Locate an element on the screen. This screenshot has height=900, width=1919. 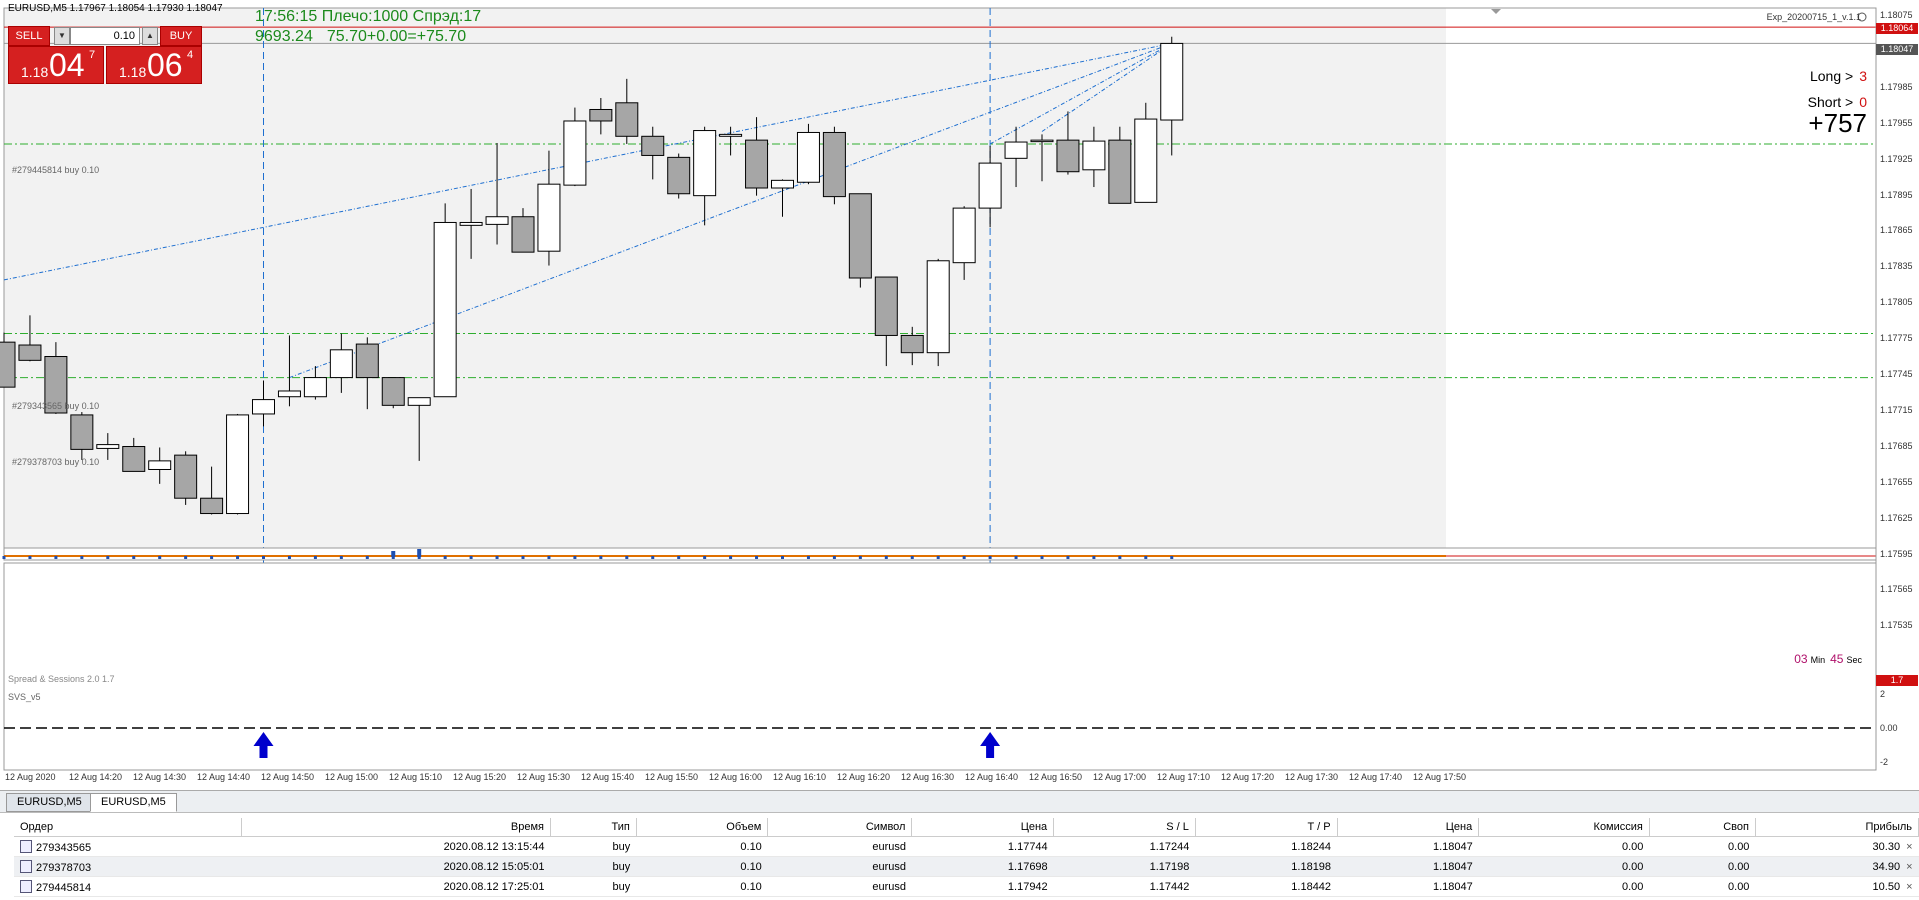
order-cell: 1.17198 is located at coordinates (1124, 866).